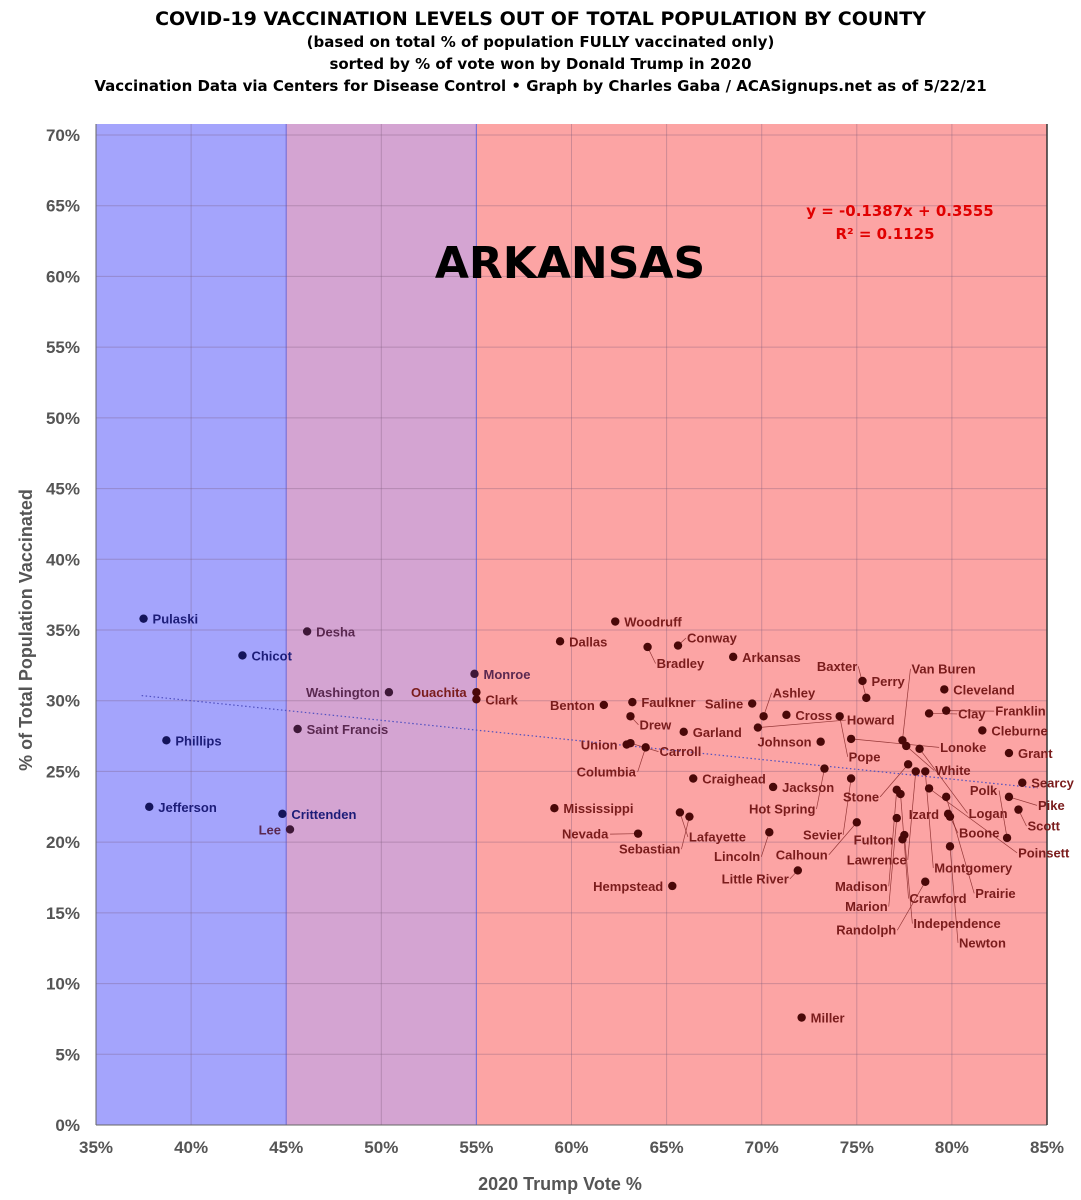 The image size is (1081, 1200). I want to click on point-label: Cross, so click(813, 715).